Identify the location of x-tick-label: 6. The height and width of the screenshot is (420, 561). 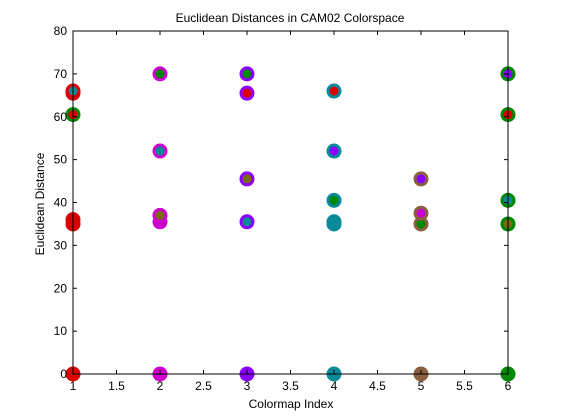
(508, 386).